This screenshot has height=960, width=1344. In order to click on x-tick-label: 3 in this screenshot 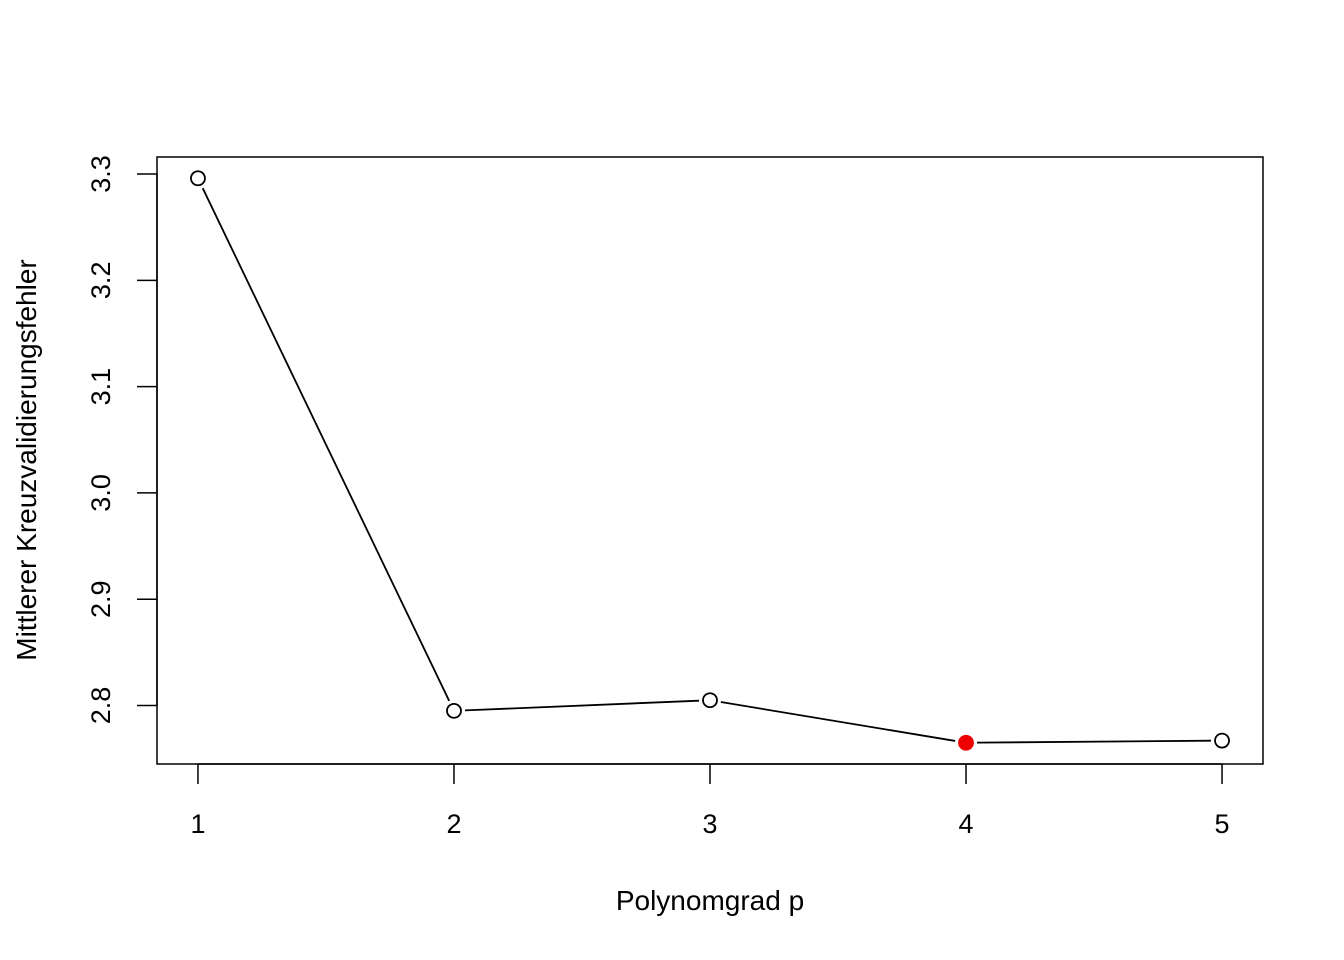, I will do `click(709, 824)`.